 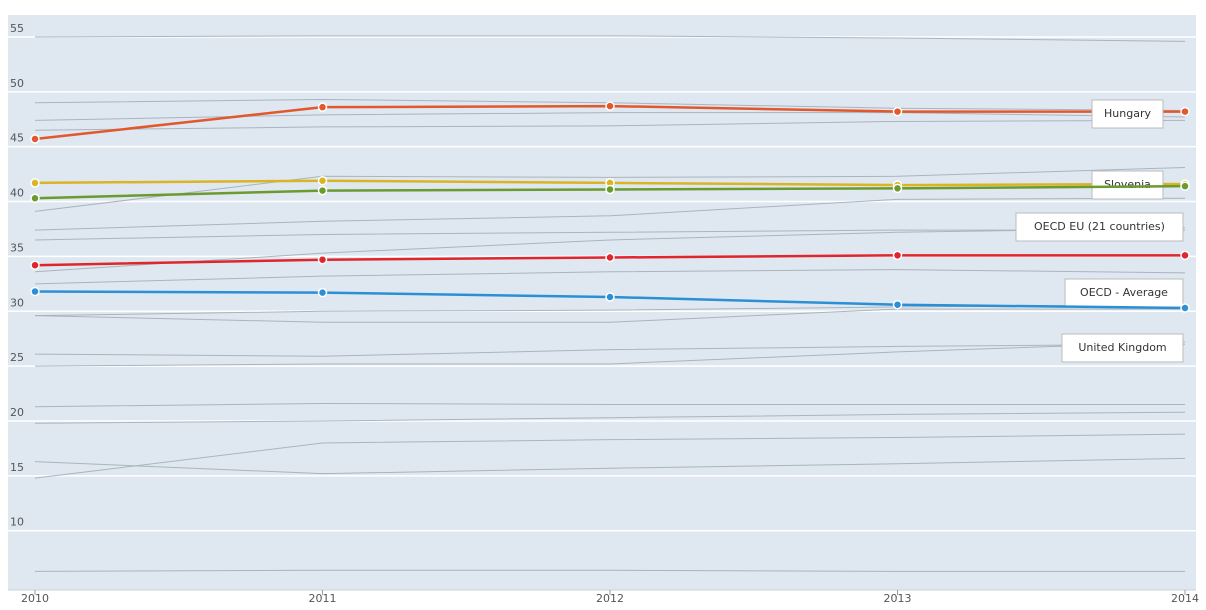 I want to click on series-label: OECD EU (21 countries), so click(x=1099, y=227).